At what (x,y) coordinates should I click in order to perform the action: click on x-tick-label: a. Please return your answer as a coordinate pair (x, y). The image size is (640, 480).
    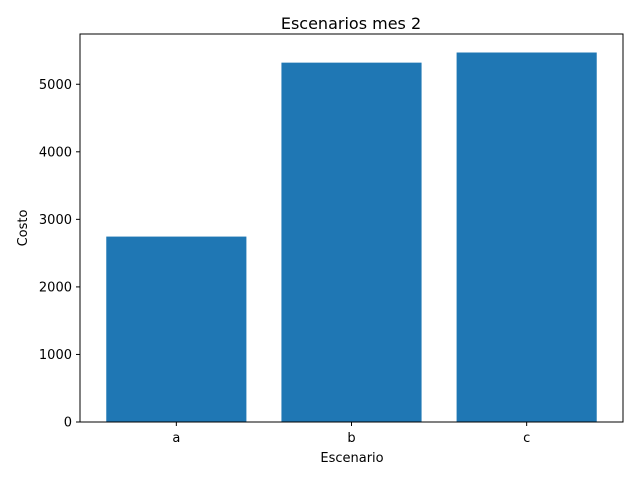
    Looking at the image, I should click on (176, 438).